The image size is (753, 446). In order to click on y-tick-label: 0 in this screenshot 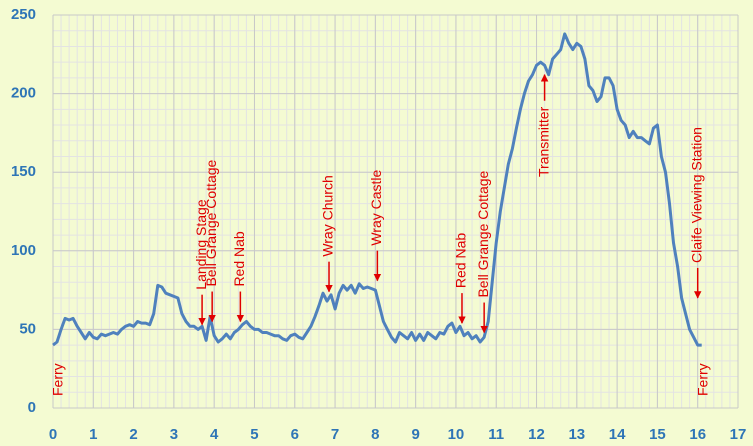, I will do `click(32, 407)`.